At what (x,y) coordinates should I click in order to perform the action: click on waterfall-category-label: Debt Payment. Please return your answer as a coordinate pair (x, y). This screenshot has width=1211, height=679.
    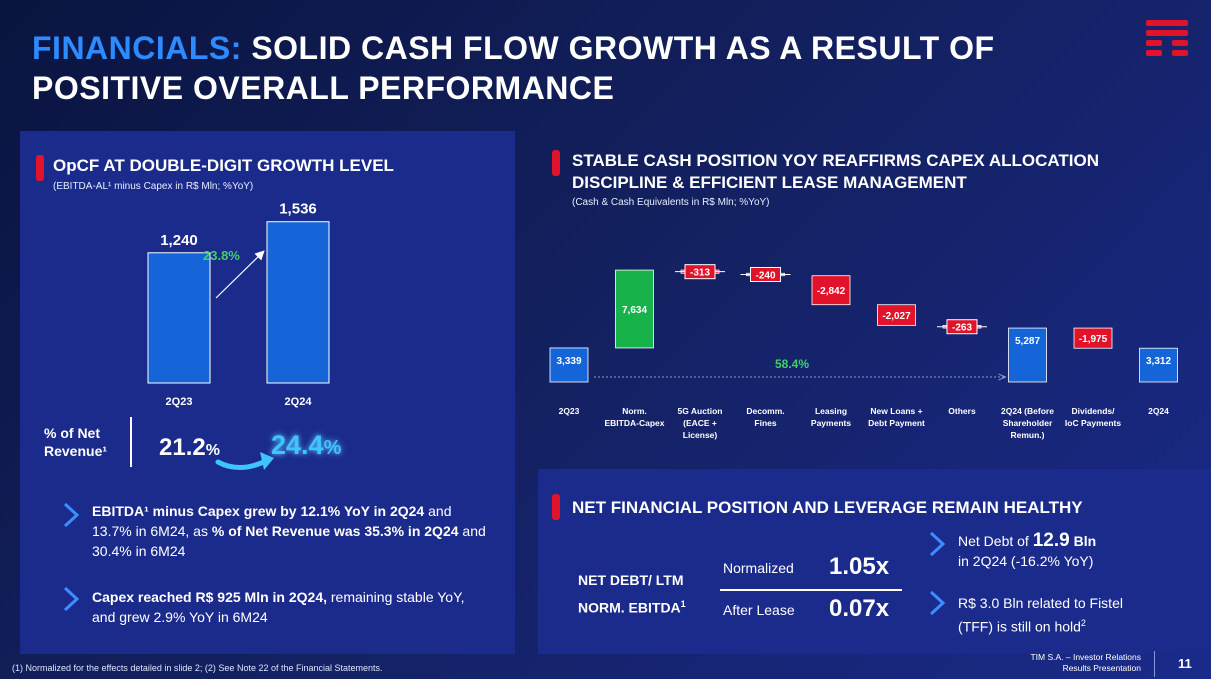
    Looking at the image, I should click on (896, 423).